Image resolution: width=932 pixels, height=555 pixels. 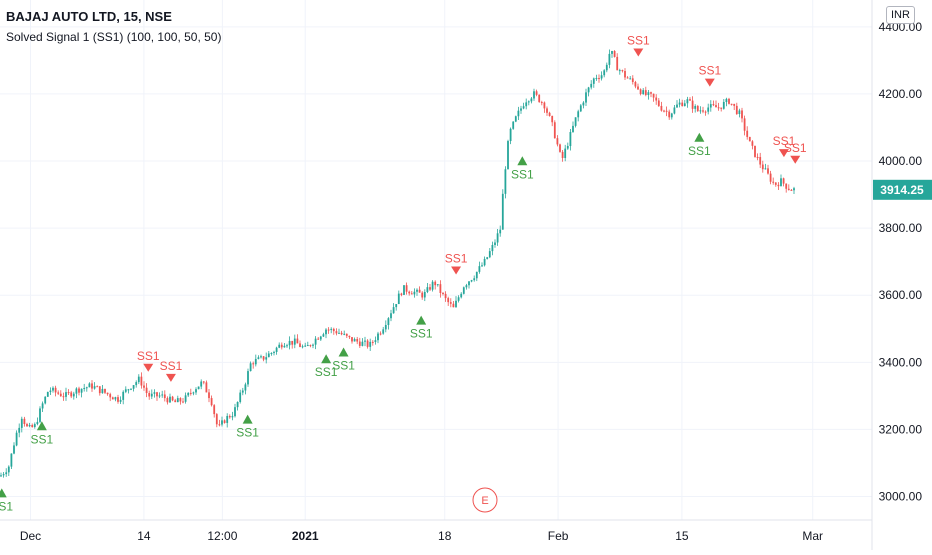 I want to click on indicator-title: Solved Signal 1 (SS1) (100, 100, 50, 50), so click(x=114, y=36).